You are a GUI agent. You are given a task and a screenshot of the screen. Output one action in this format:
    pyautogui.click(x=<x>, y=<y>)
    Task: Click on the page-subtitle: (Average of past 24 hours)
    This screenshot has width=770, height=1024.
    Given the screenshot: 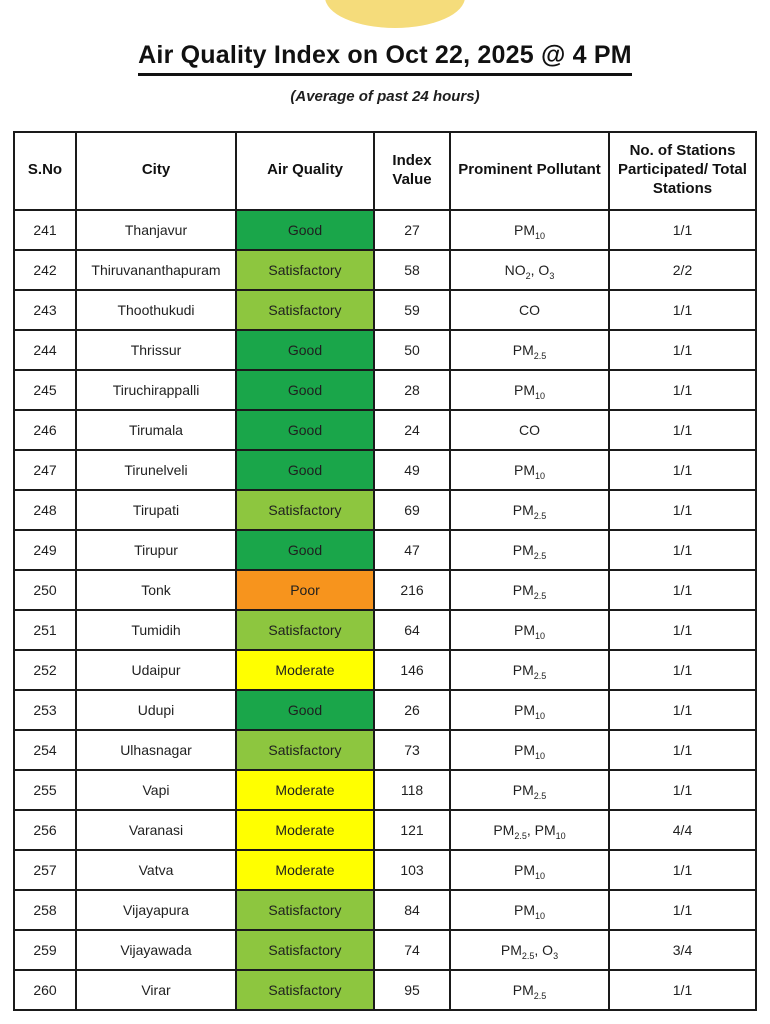 What is the action you would take?
    pyautogui.click(x=385, y=96)
    